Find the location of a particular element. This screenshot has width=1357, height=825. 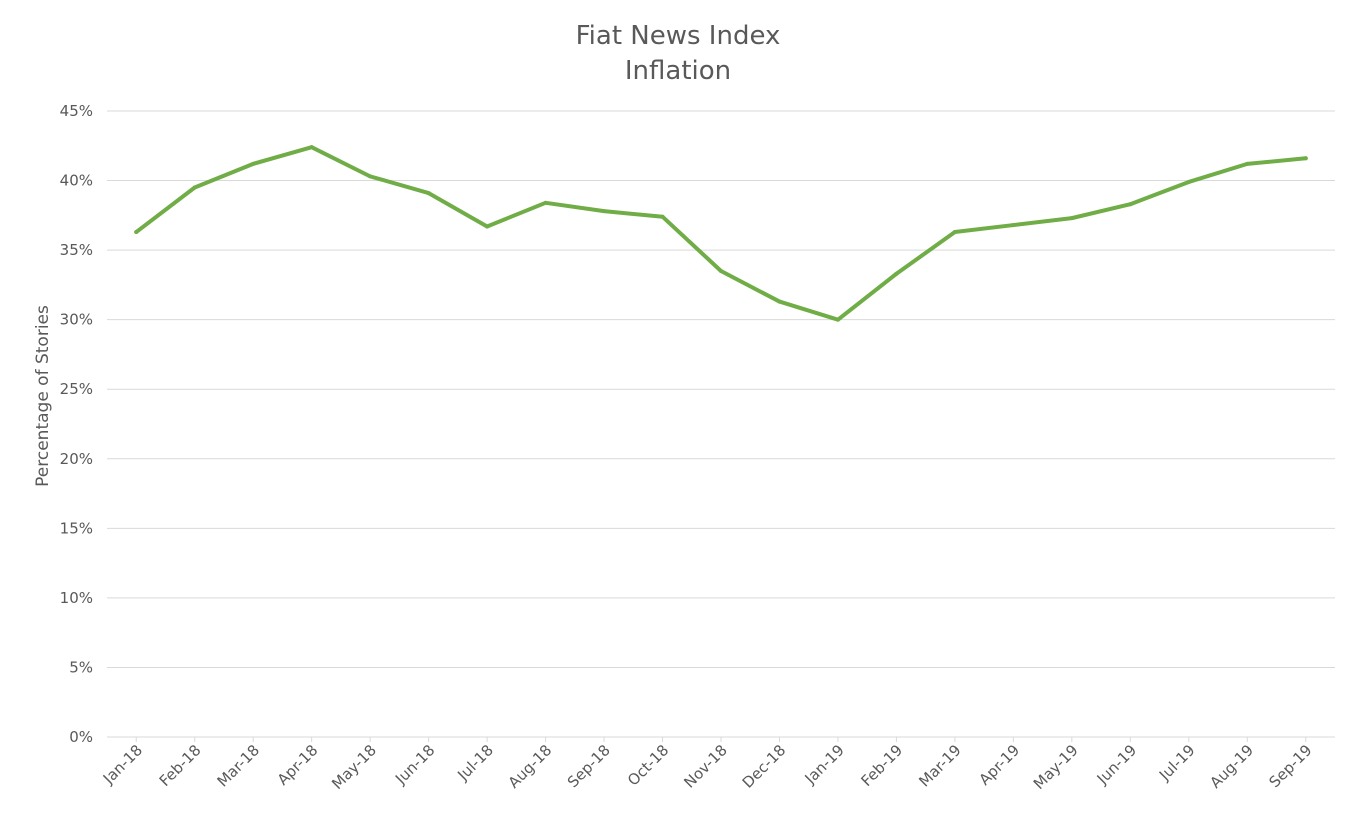

x-tick-label: Aug-18 is located at coordinates (530, 766).